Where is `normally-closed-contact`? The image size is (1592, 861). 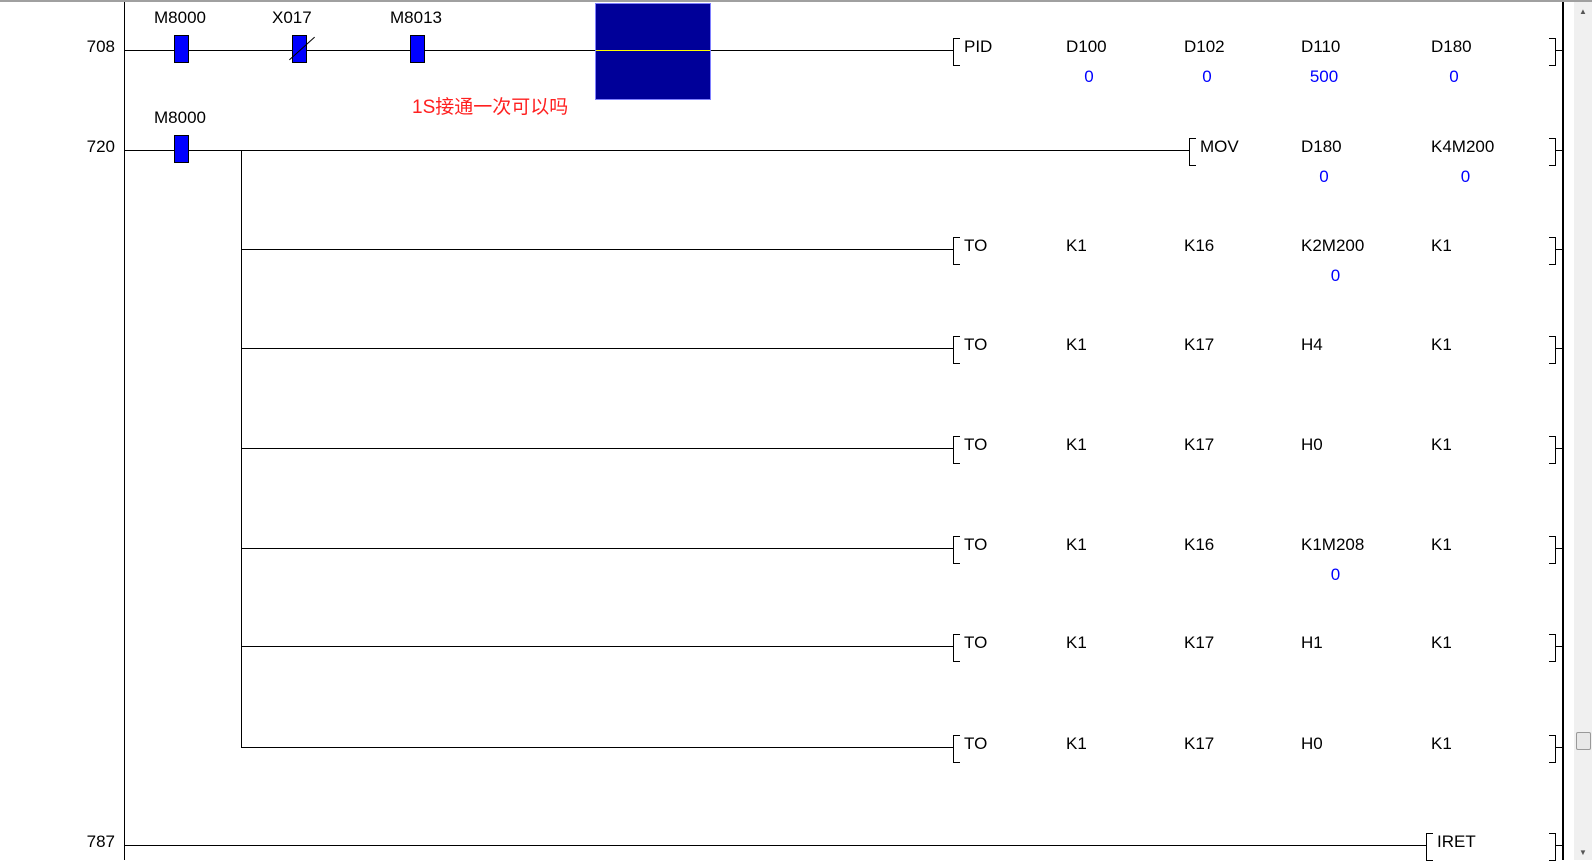 normally-closed-contact is located at coordinates (302, 49).